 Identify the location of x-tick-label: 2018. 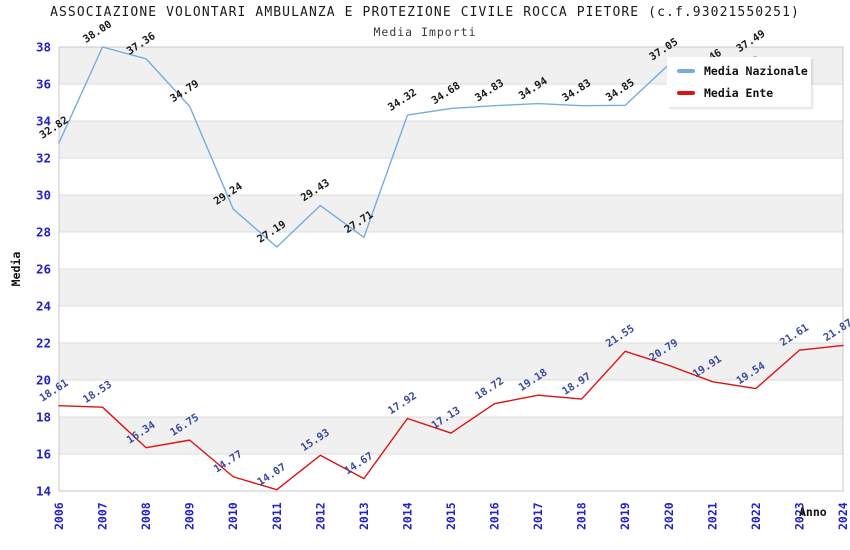
(582, 516).